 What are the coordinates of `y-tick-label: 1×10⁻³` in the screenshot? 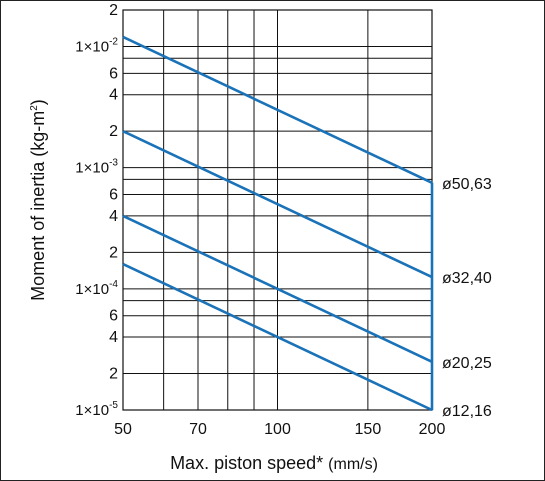 It's located at (96, 167).